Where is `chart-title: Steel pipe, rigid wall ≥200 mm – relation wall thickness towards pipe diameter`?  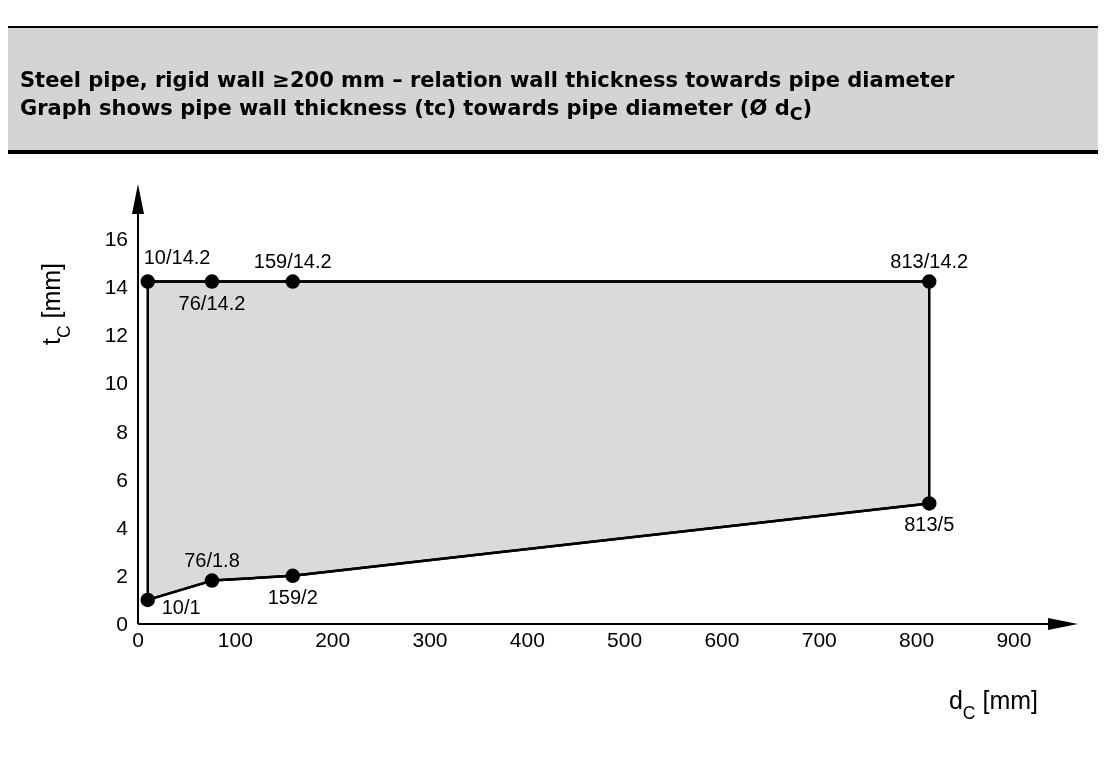 chart-title: Steel pipe, rigid wall ≥200 mm – relation wall thickness towards pipe diameter is located at coordinates (488, 80).